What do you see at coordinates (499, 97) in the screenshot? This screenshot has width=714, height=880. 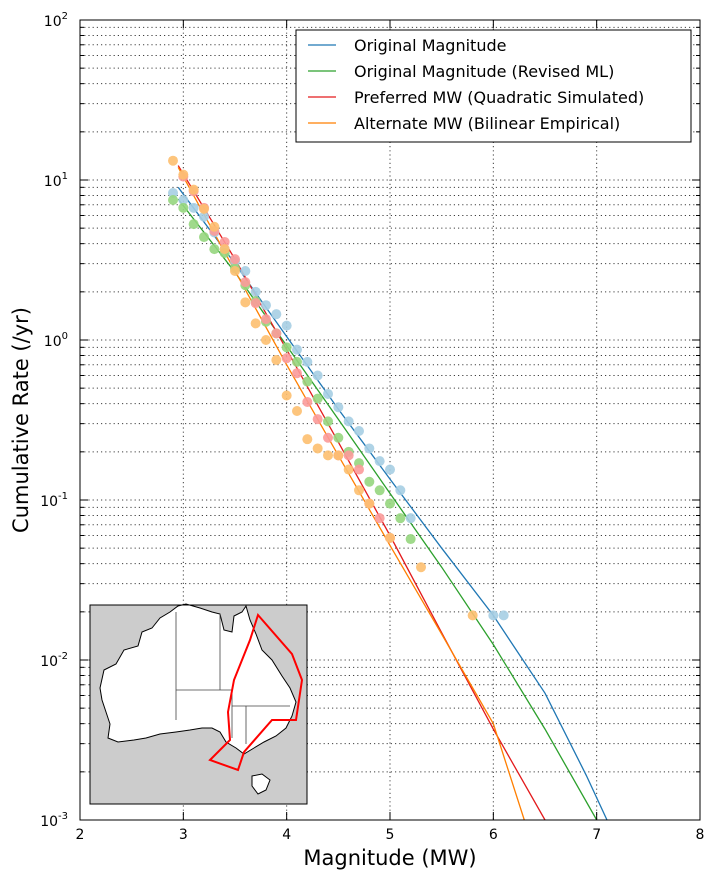 I see `legend-label: Preferred MW (Quadratic Simulated)` at bounding box center [499, 97].